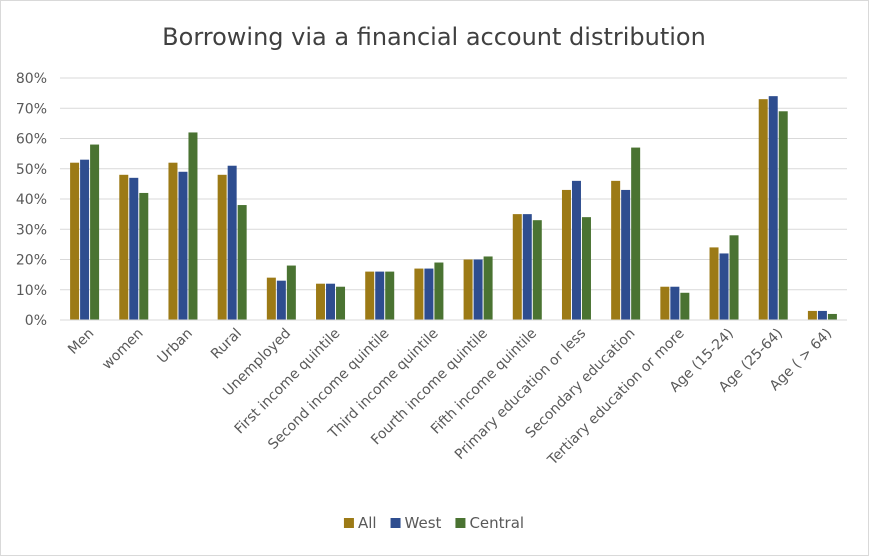 Image resolution: width=869 pixels, height=556 pixels. What do you see at coordinates (348, 523) in the screenshot?
I see `legend-swatch-all` at bounding box center [348, 523].